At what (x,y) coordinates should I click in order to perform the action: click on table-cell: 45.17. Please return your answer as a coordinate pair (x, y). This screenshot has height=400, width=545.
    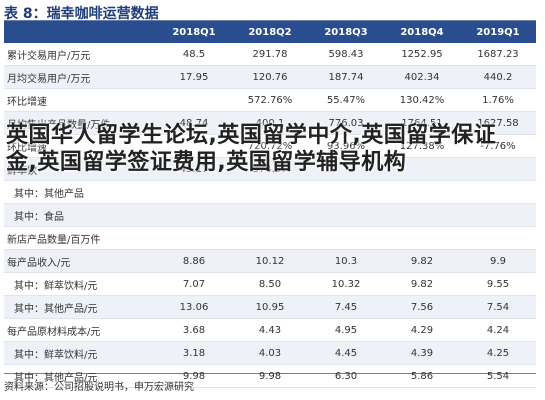
    Looking at the image, I should click on (194, 169).